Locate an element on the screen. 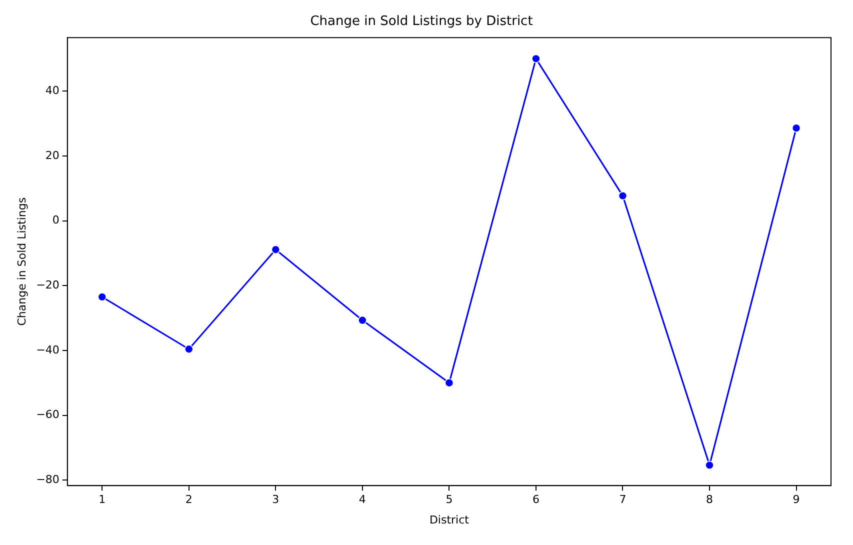 The width and height of the screenshot is (853, 545). x-tick-label: 4 is located at coordinates (362, 499).